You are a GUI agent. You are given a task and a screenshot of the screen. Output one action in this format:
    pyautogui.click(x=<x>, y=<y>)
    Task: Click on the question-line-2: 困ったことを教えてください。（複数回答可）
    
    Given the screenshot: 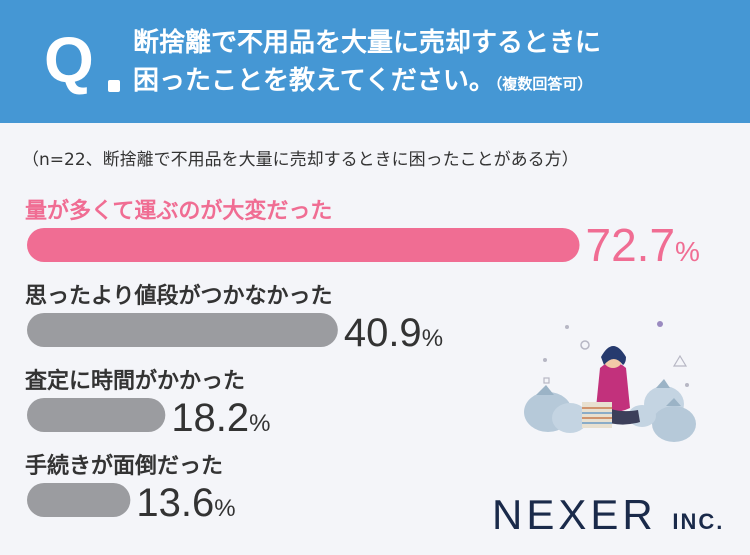 What is the action you would take?
    pyautogui.click(x=433, y=82)
    